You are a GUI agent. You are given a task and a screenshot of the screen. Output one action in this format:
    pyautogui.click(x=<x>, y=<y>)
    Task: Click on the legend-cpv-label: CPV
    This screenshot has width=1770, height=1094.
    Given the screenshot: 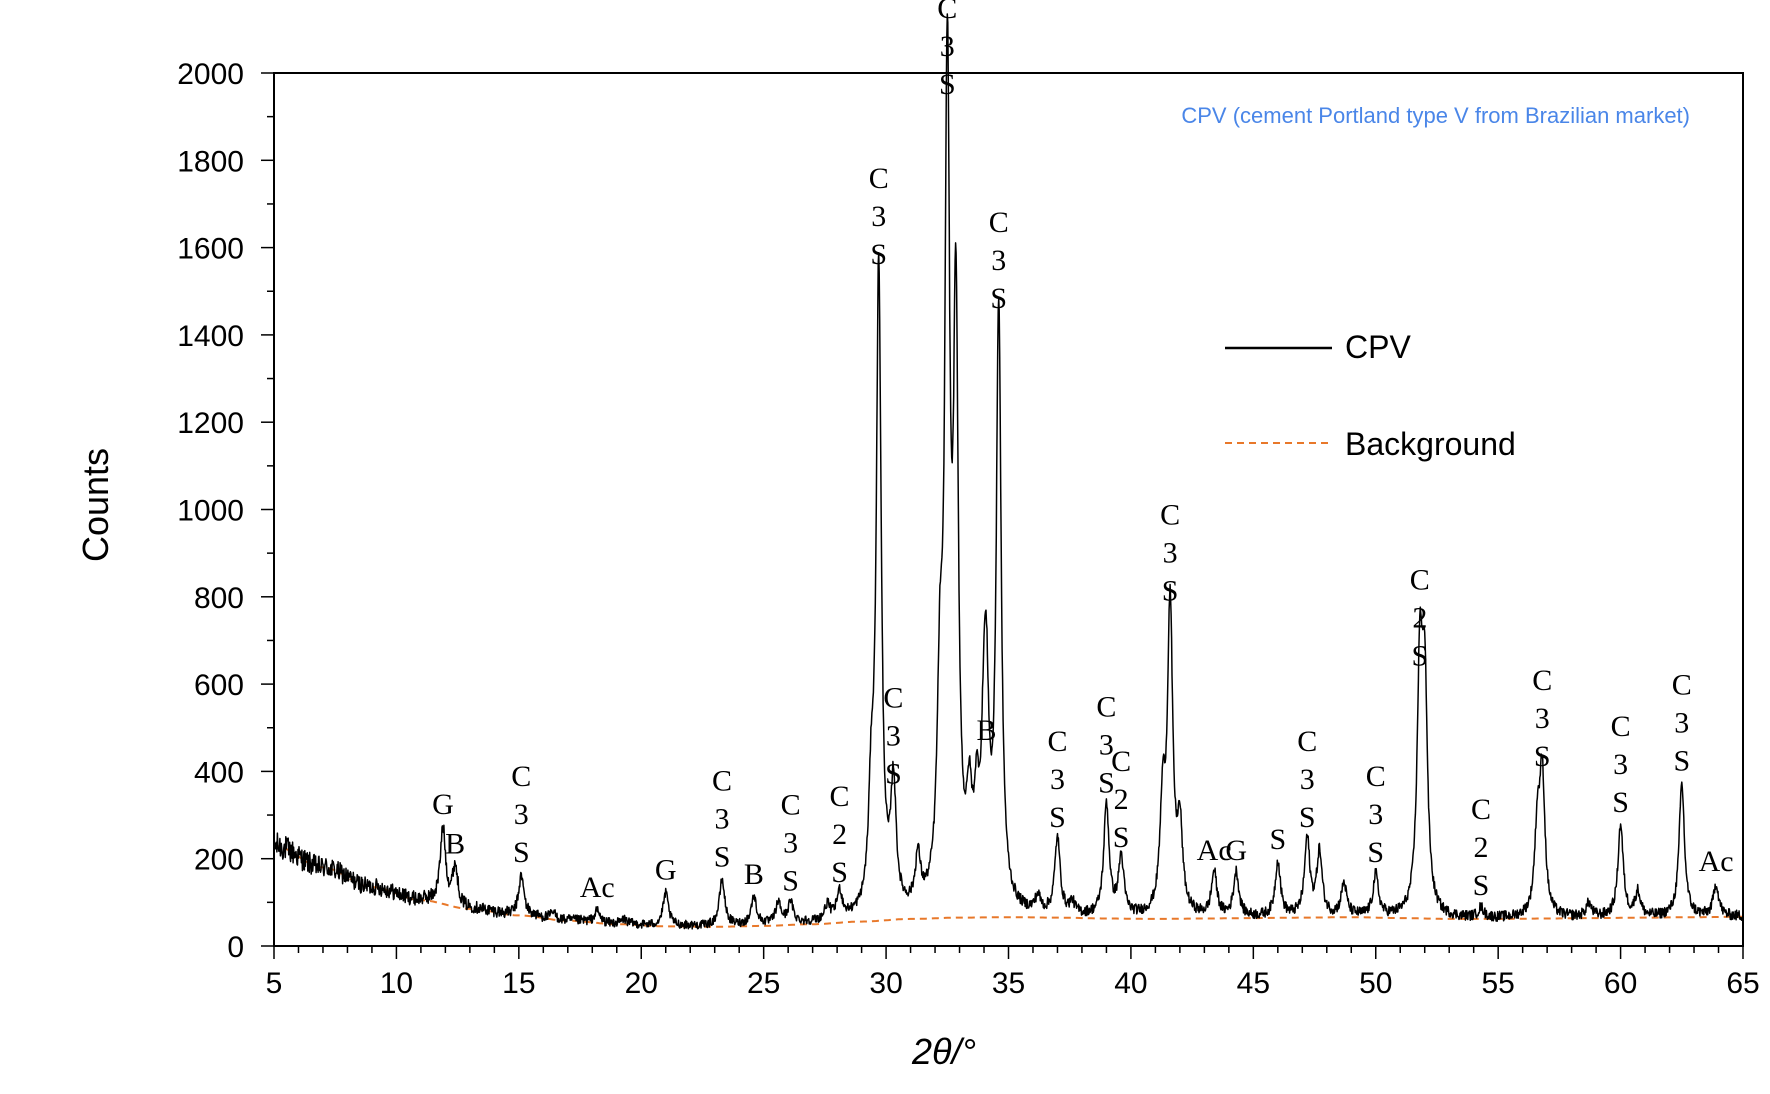 What is the action you would take?
    pyautogui.click(x=1378, y=347)
    